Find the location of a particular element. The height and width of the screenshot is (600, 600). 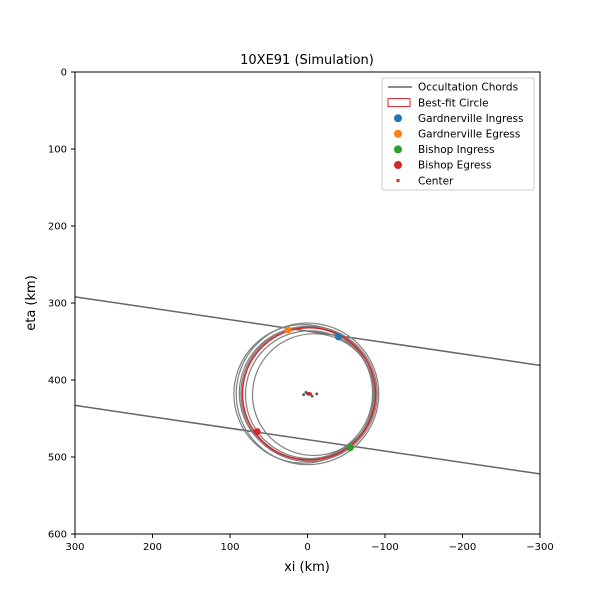

legend-label-best-fit-circle: Best-fit Circle is located at coordinates (453, 103).